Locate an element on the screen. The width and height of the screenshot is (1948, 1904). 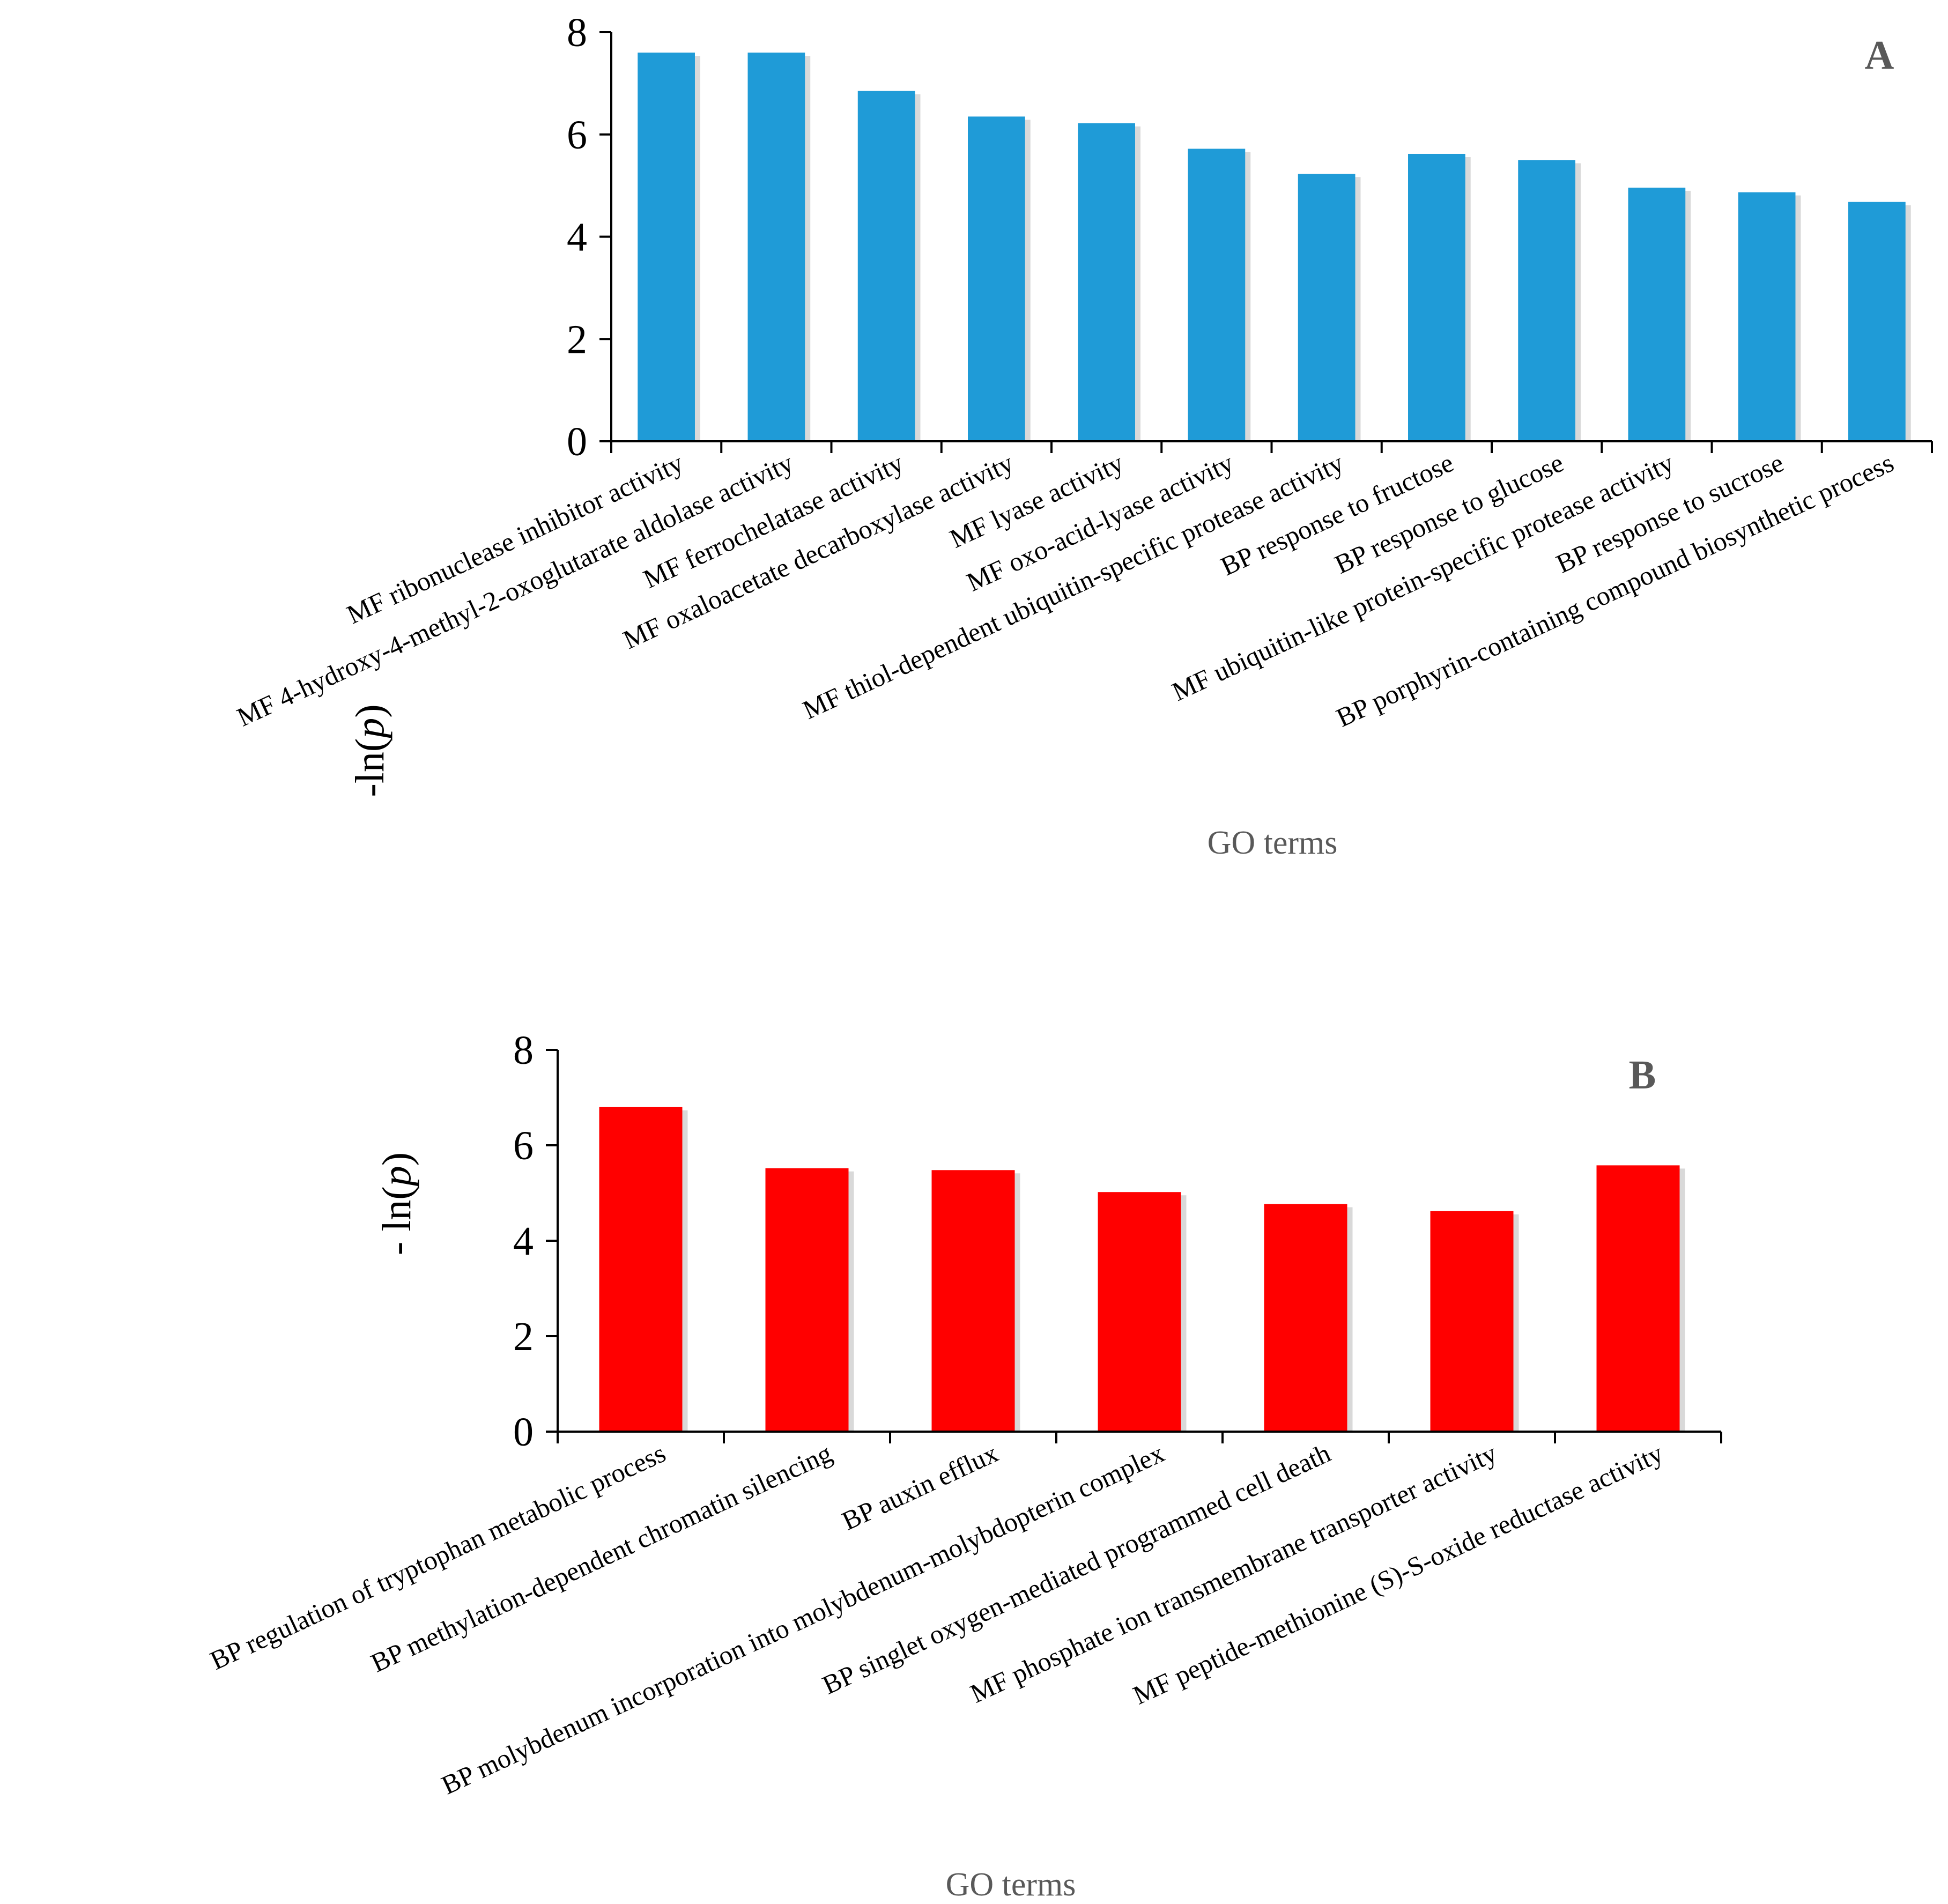
panel-label: B is located at coordinates (1643, 1075).